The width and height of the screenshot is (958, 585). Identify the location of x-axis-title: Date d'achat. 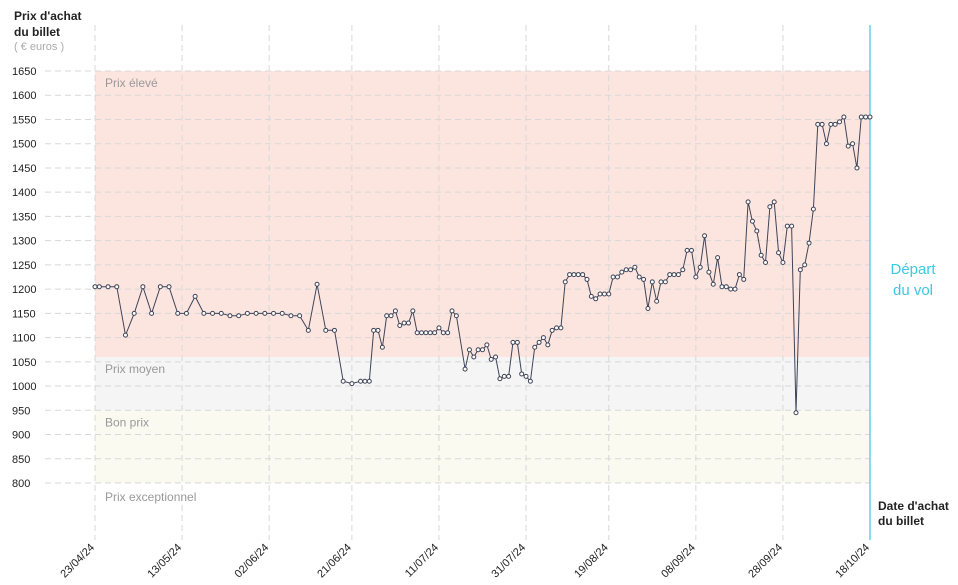
(913, 506).